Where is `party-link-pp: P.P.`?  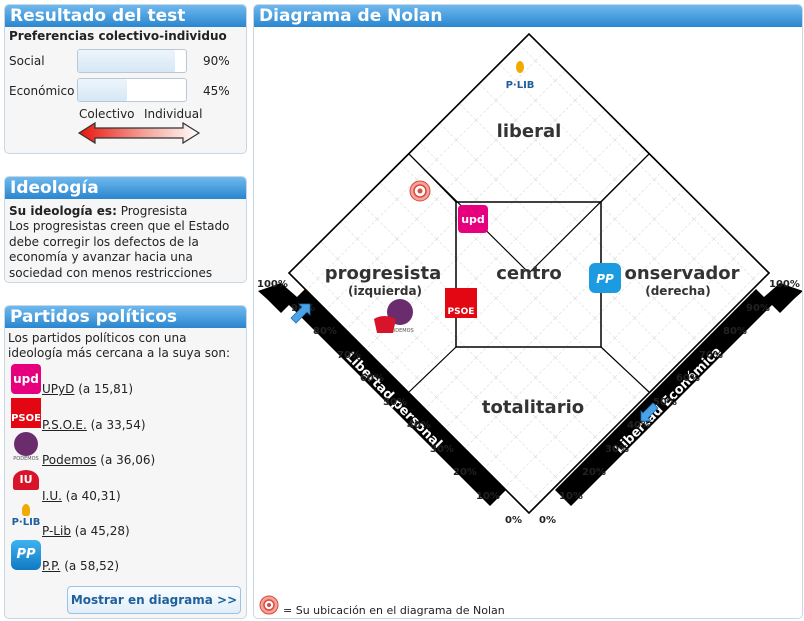
party-link-pp: P.P. is located at coordinates (51, 566).